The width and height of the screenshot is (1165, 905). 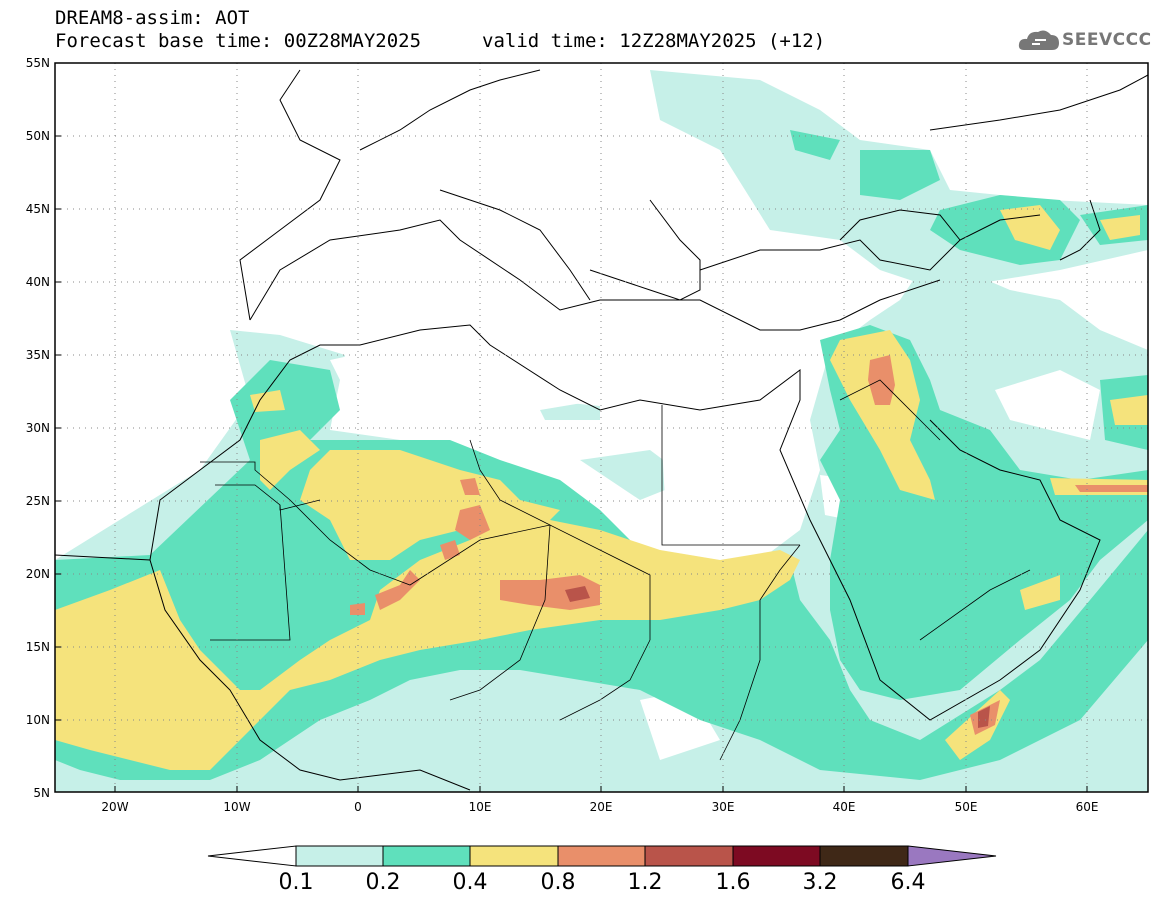 What do you see at coordinates (238, 41) in the screenshot?
I see `forecast-base-time: Forecast base time: 00Z28MAY2025` at bounding box center [238, 41].